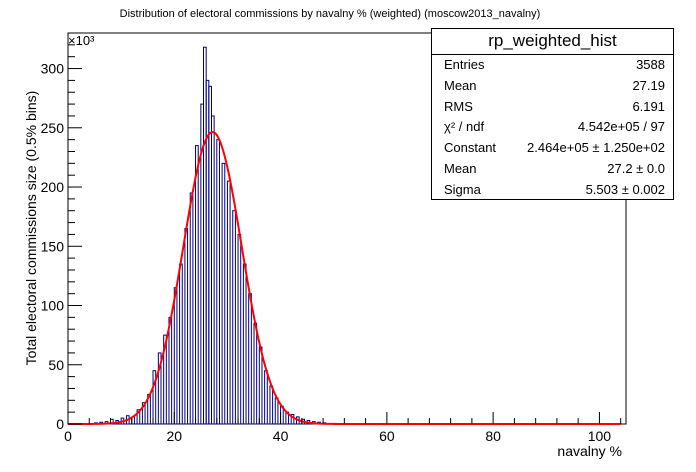  I want to click on stats-row: Entries 3588, so click(552, 65).